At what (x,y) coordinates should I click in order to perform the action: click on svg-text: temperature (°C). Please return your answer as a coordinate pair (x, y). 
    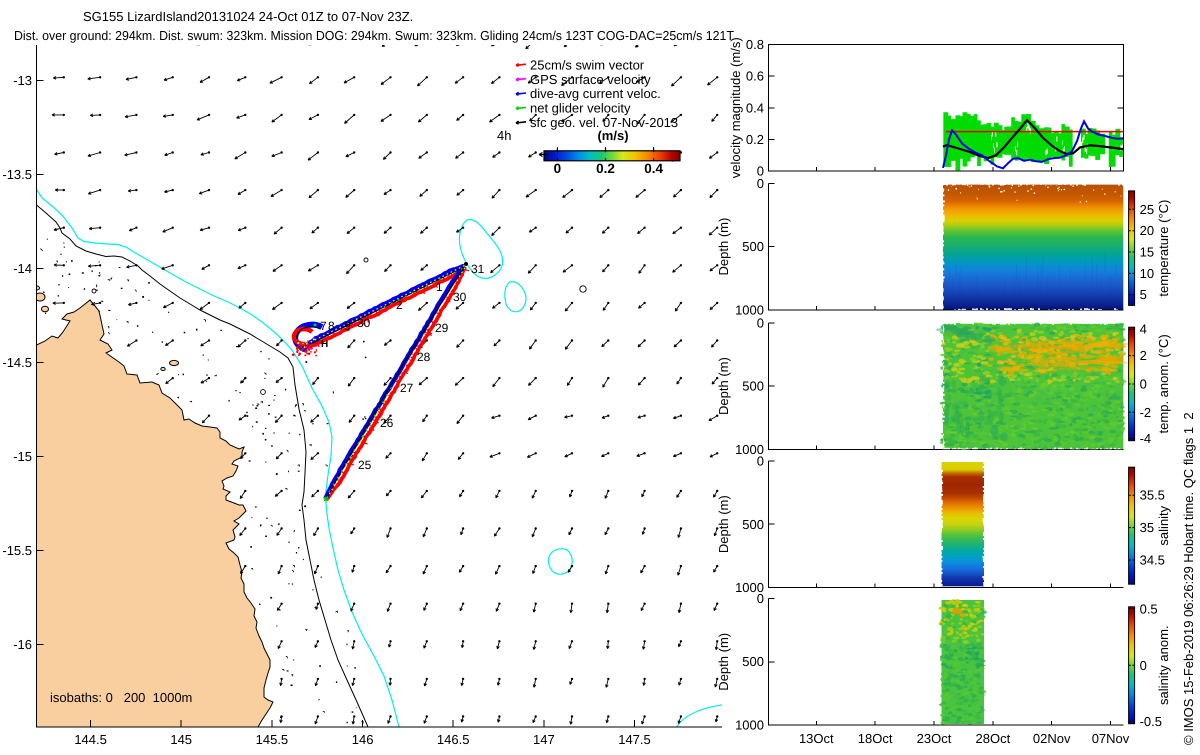
    Looking at the image, I should click on (1163, 248).